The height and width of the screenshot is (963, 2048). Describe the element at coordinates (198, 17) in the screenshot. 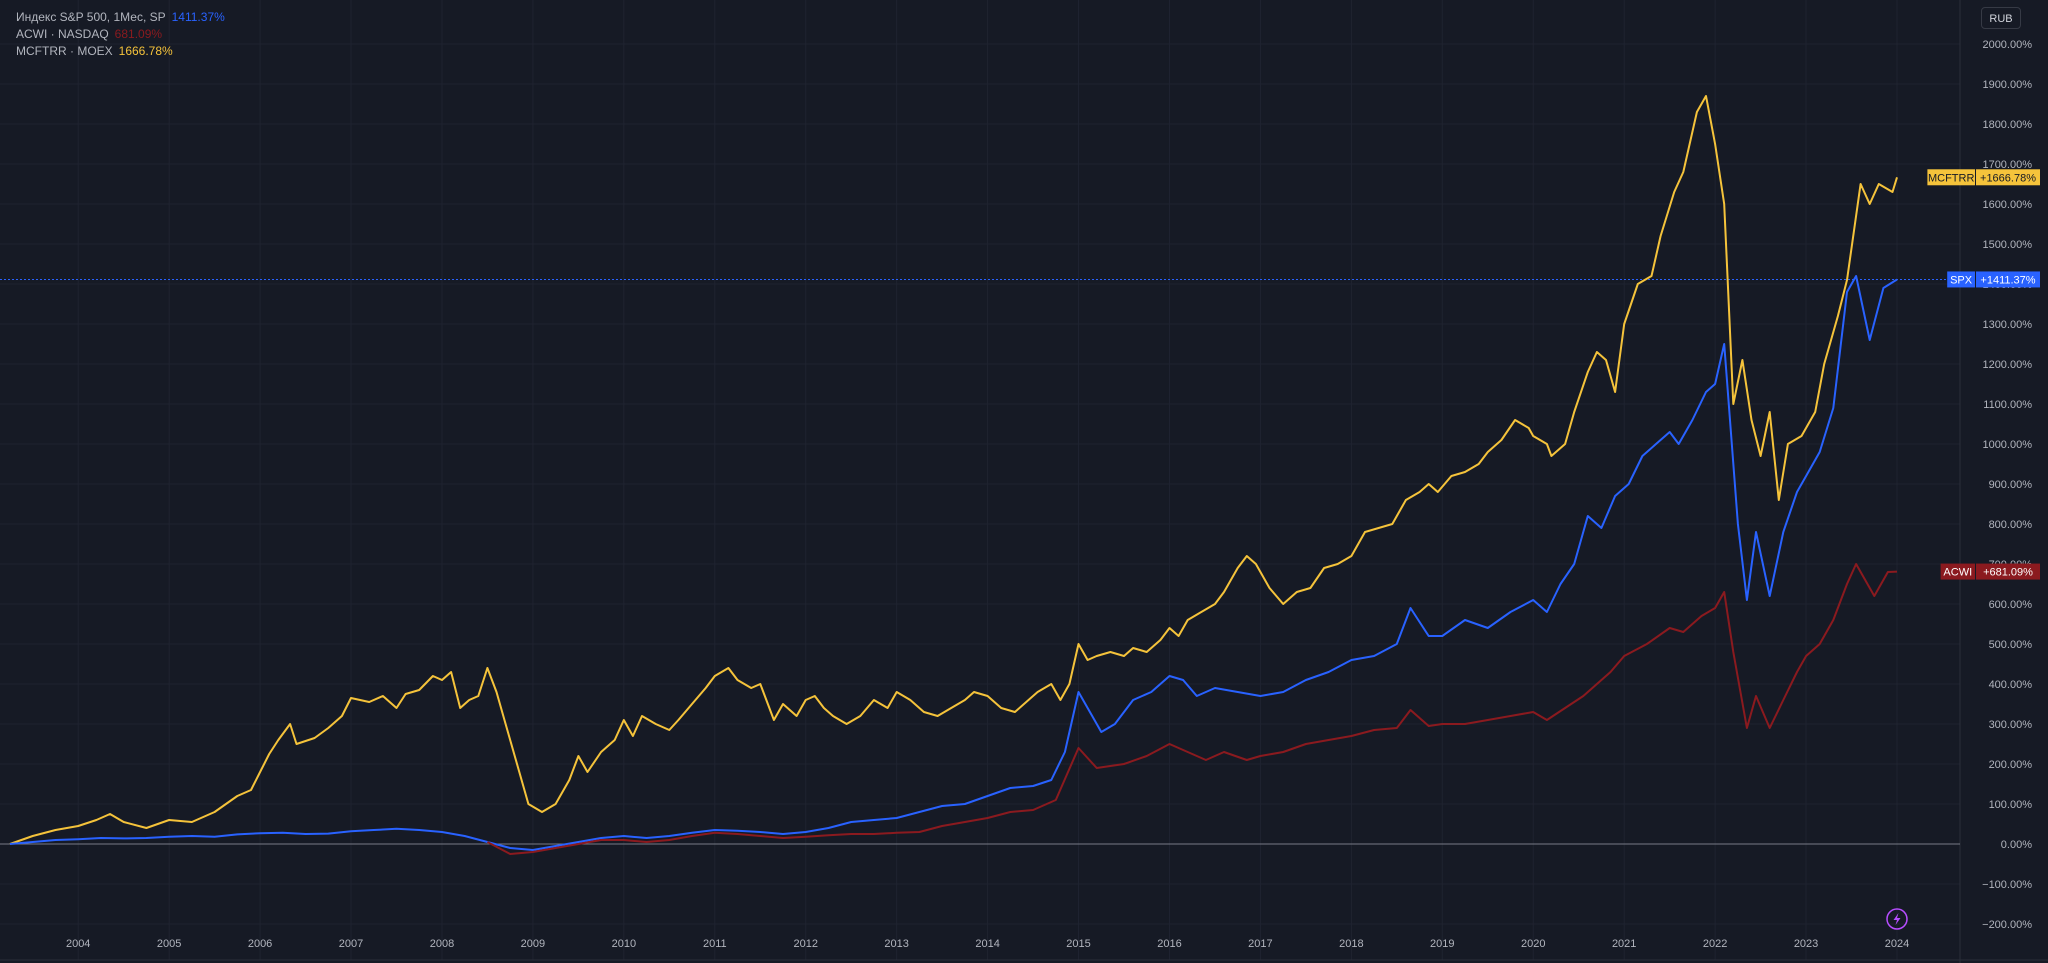

I see `legend-value: 1411.37%` at that location.